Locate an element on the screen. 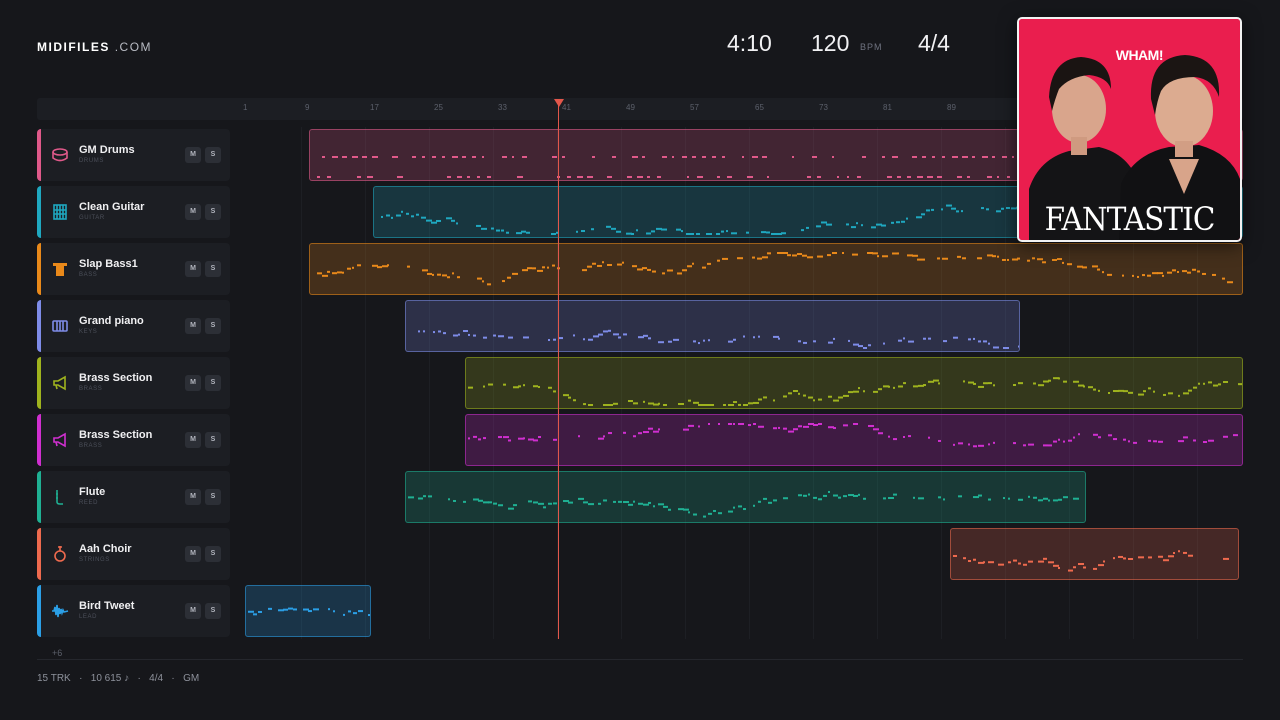 This screenshot has width=1280, height=720. more-tracks-count: +6 is located at coordinates (57, 653).